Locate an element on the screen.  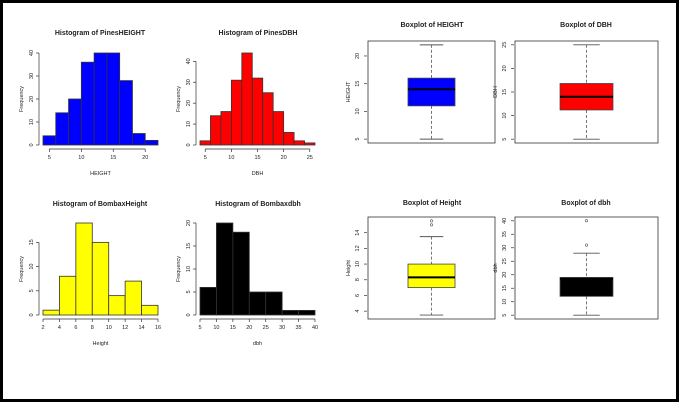
panel-8: Boxplot of dbh 5 10 15 20 25 30 35 40 dbh is located at coordinates (576, 260).